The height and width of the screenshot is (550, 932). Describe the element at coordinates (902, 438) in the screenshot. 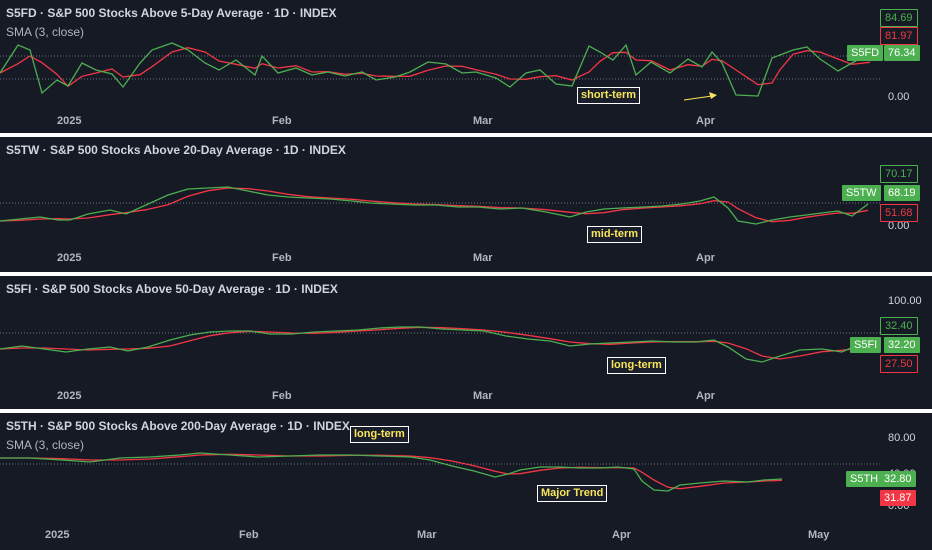

I see `y-axis-label: 80.00` at that location.